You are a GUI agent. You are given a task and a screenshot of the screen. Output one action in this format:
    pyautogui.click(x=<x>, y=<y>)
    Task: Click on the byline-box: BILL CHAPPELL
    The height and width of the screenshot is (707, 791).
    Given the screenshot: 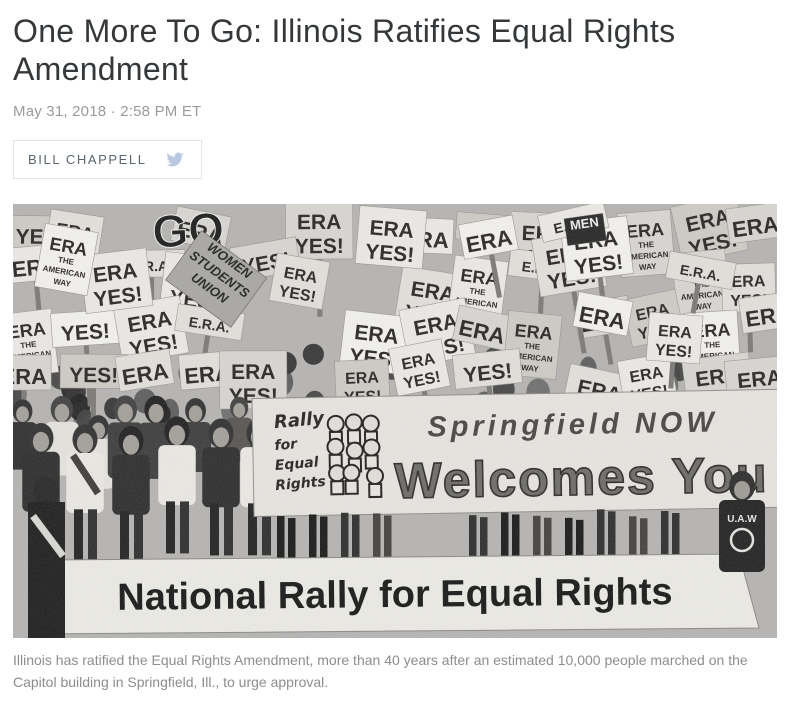 What is the action you would take?
    pyautogui.click(x=107, y=159)
    